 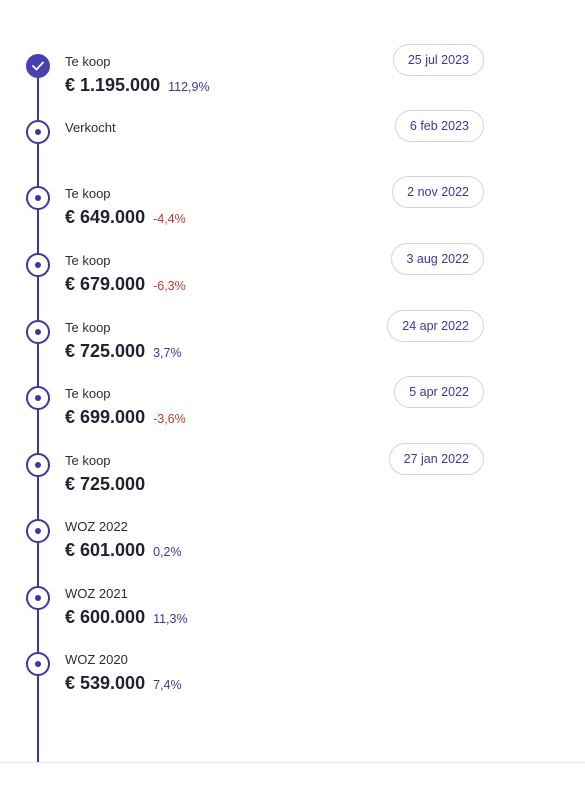 What do you see at coordinates (292, 145) in the screenshot?
I see `timeline-entry: Verkocht 6 feb 2023` at bounding box center [292, 145].